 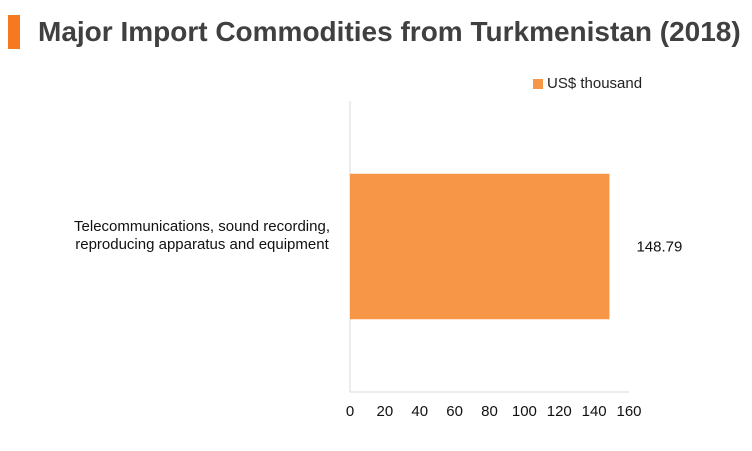 I want to click on x-tick-label: 100, so click(x=524, y=411).